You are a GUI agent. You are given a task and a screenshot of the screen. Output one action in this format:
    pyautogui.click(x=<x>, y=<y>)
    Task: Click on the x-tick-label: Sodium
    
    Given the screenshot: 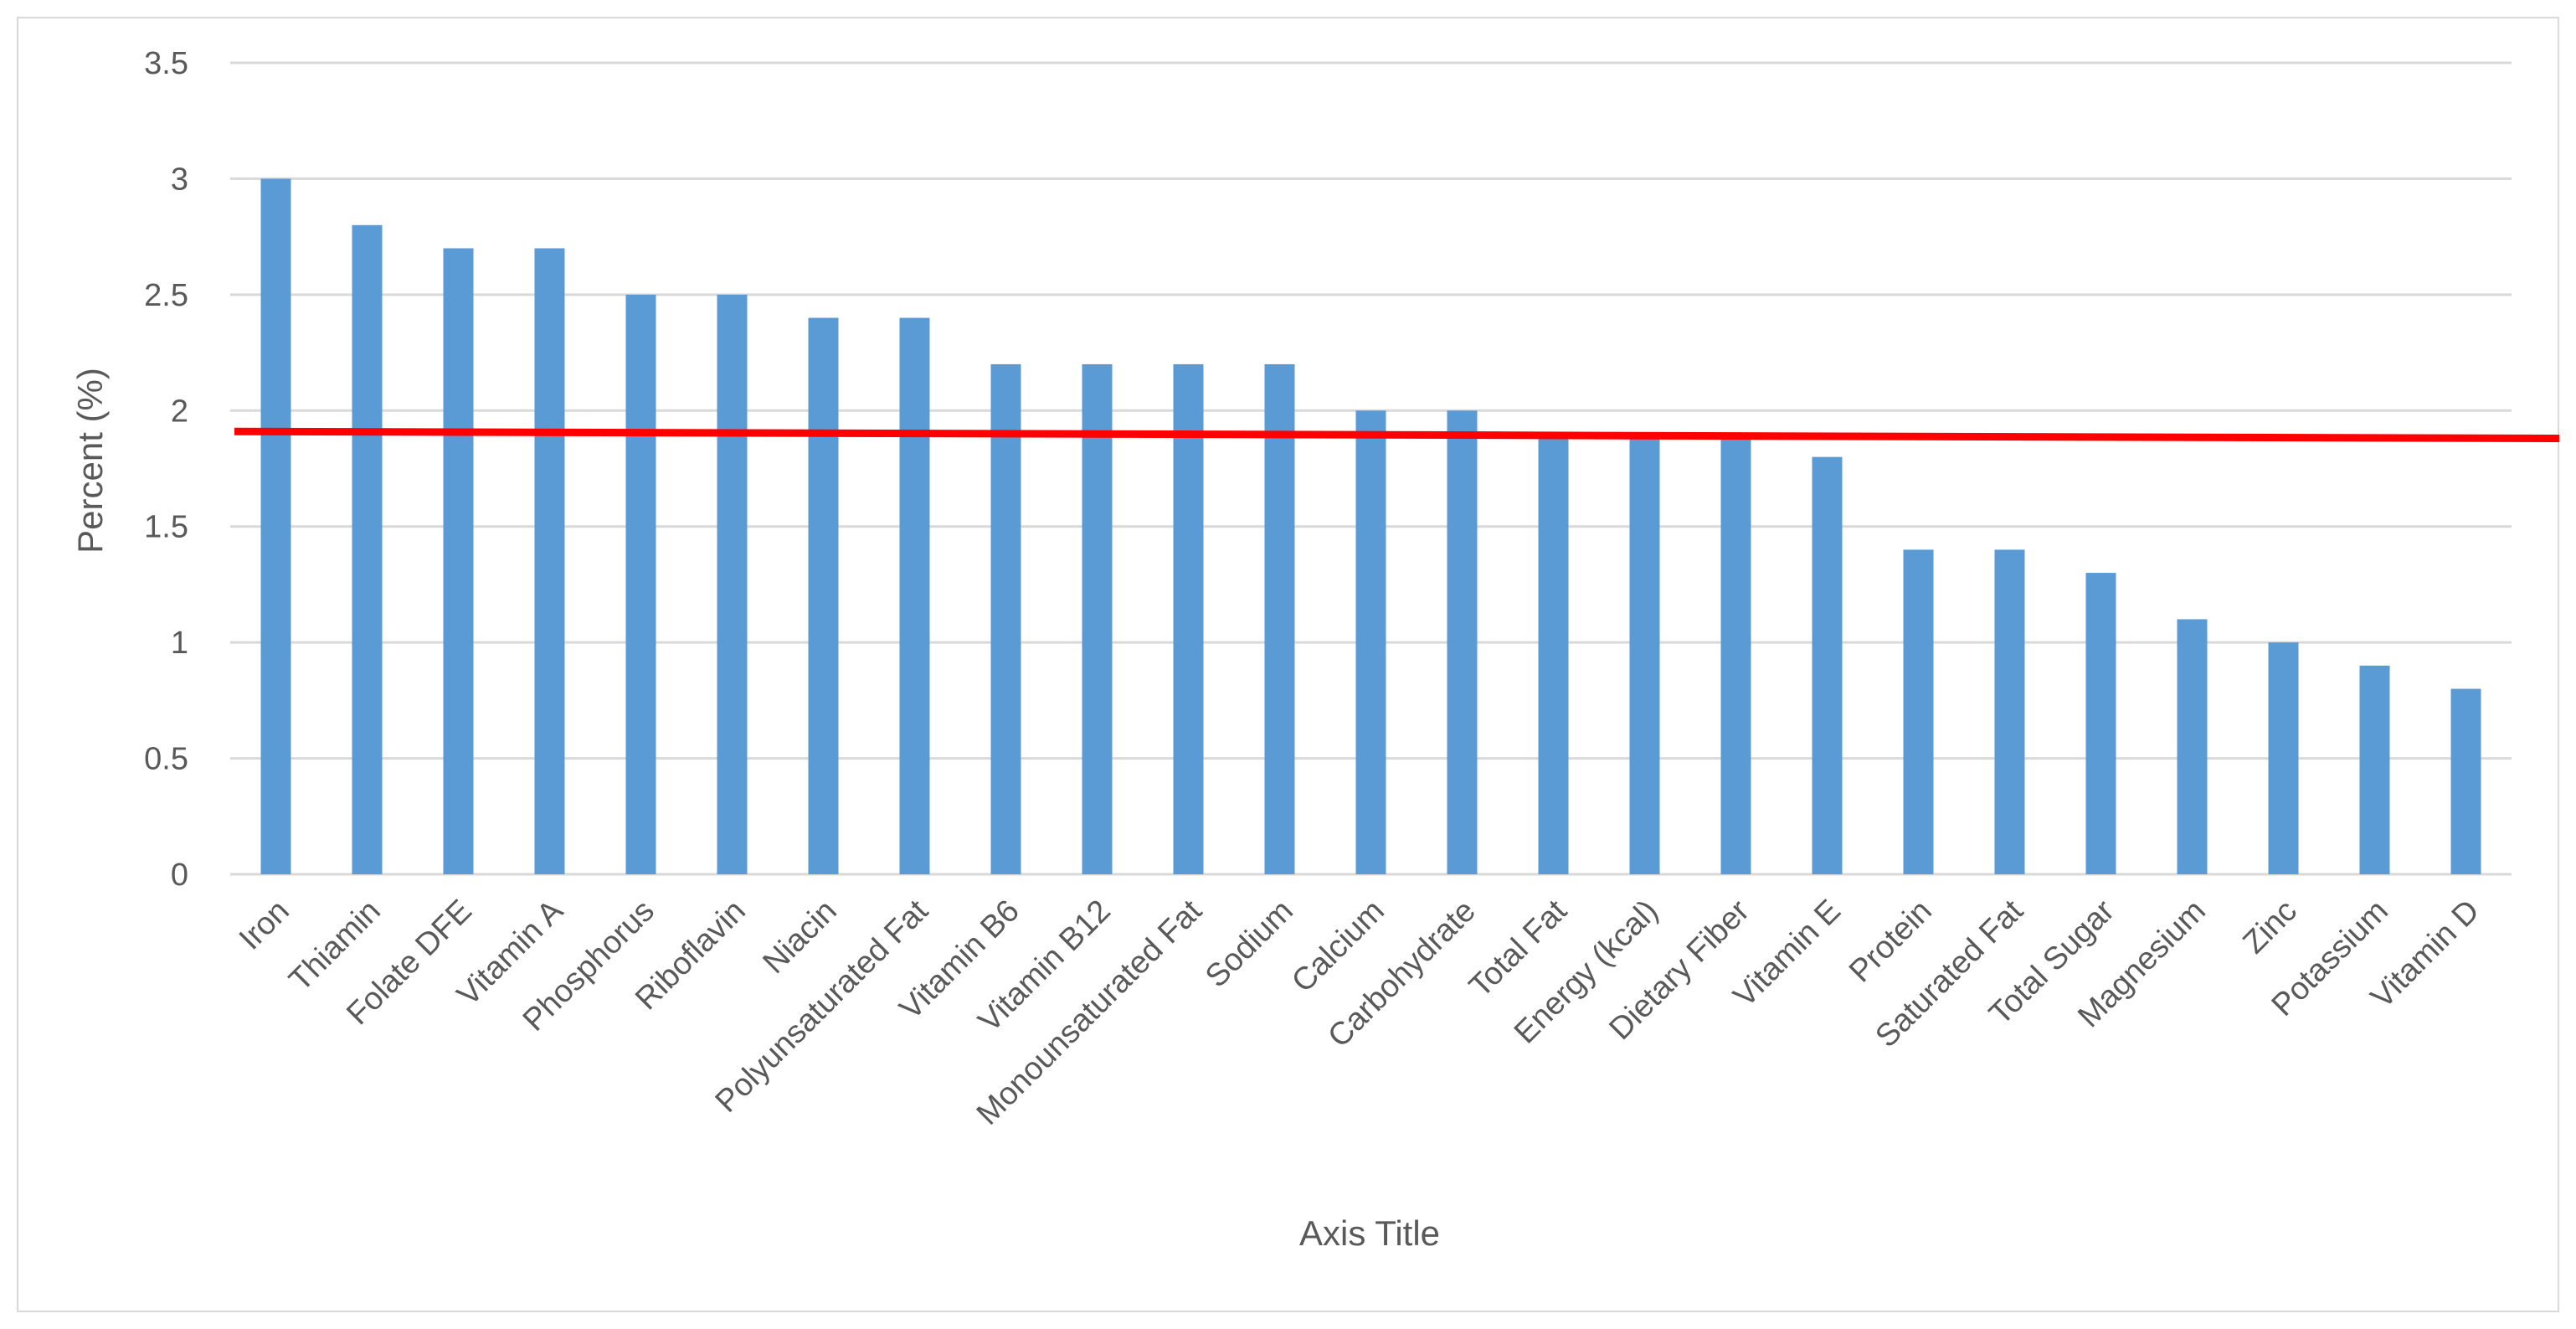 What is the action you would take?
    pyautogui.click(x=1250, y=945)
    